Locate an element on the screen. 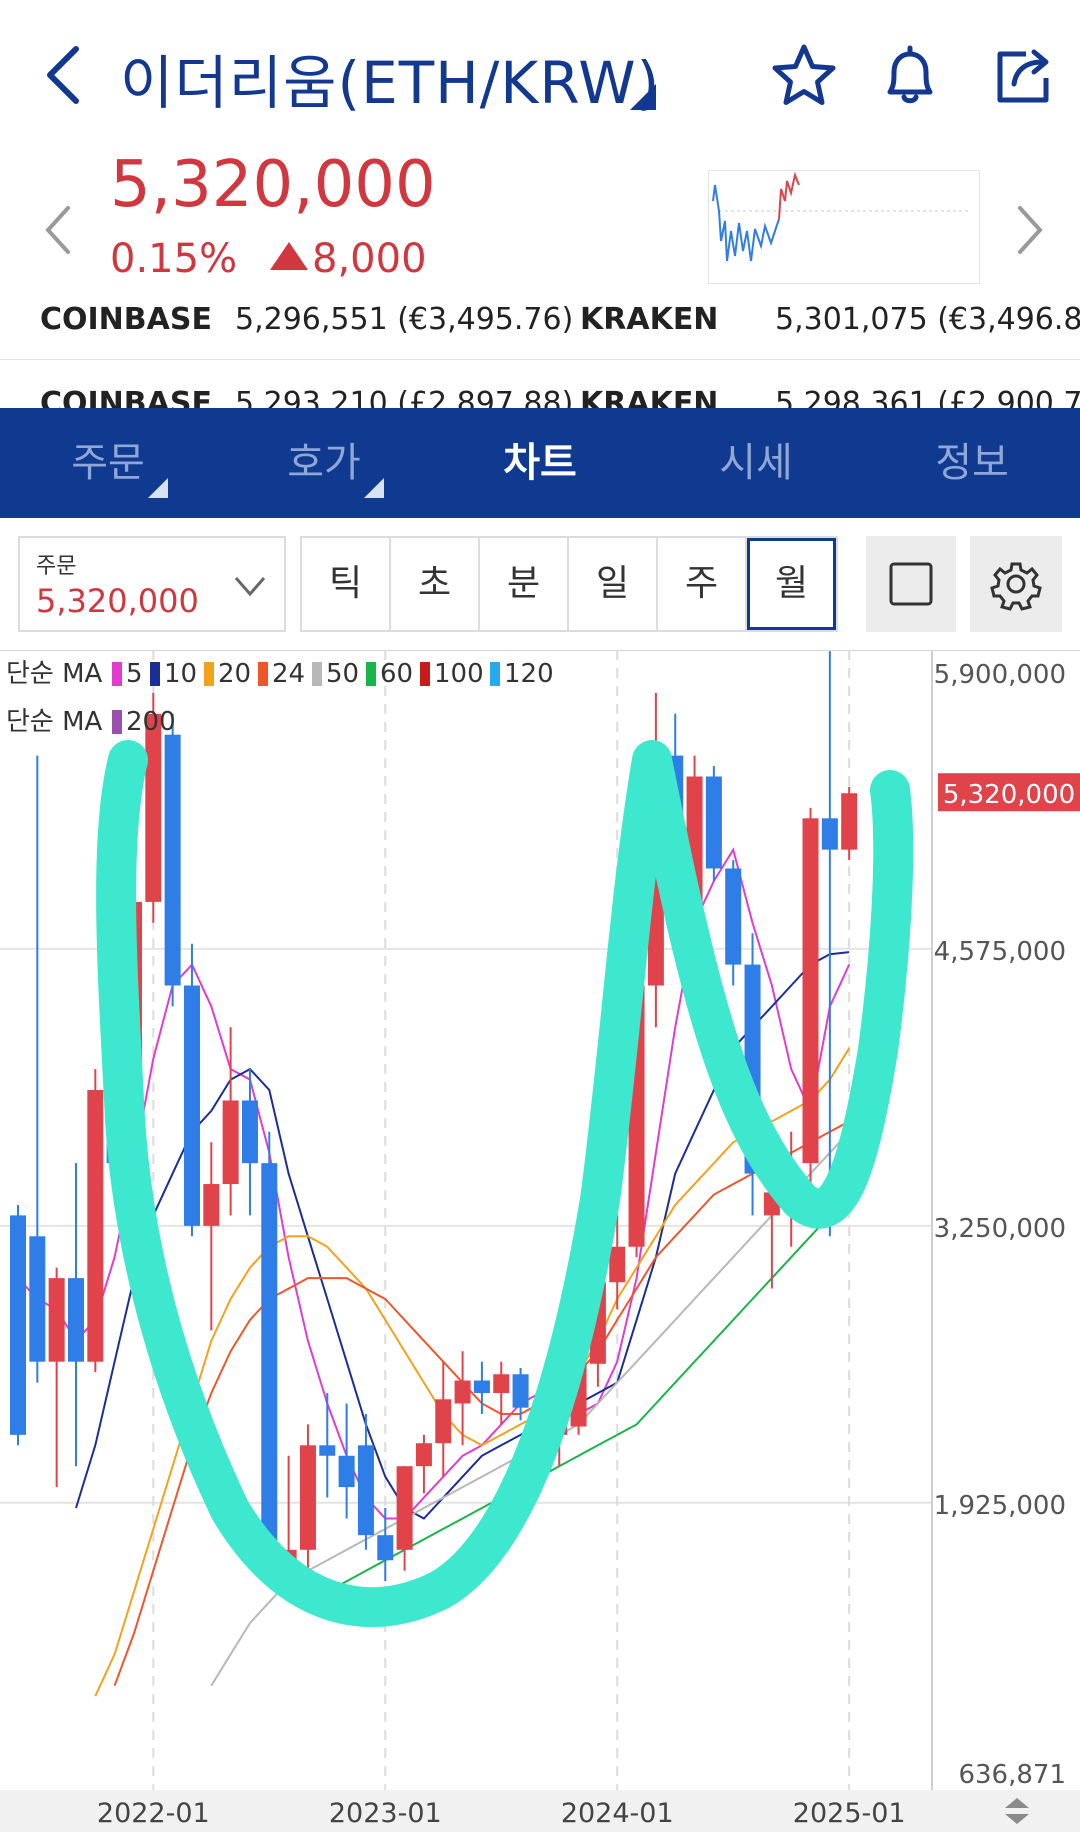 The height and width of the screenshot is (1832, 1080). period-second: 초 is located at coordinates (435, 584).